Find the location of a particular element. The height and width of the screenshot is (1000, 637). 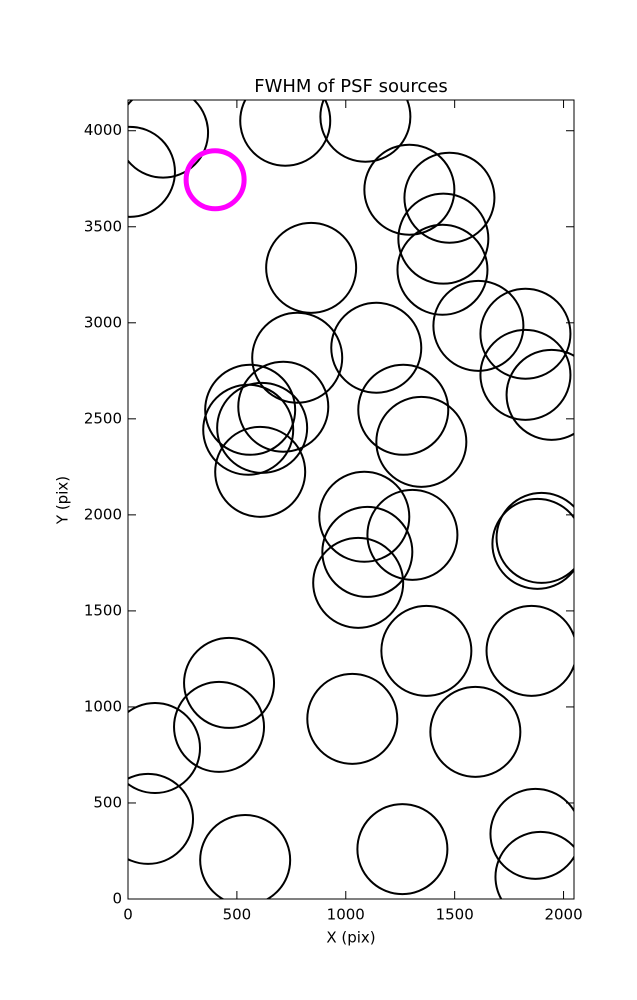

y-tick-label: 3500 is located at coordinates (103, 226).